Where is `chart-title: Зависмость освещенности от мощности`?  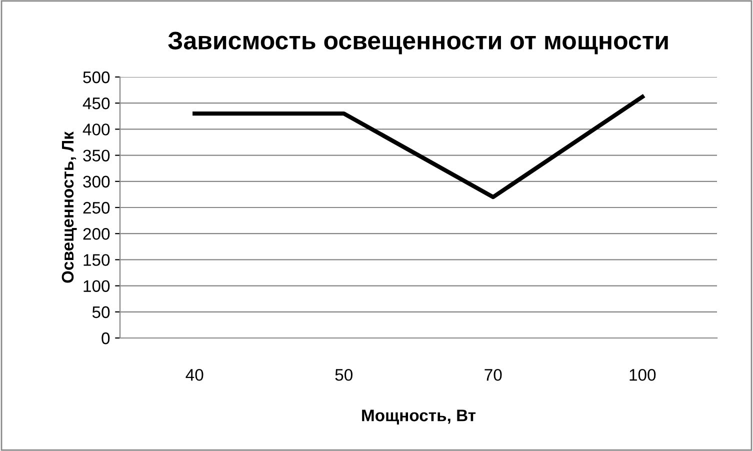
chart-title: Зависмость освещенности от мощности is located at coordinates (418, 43).